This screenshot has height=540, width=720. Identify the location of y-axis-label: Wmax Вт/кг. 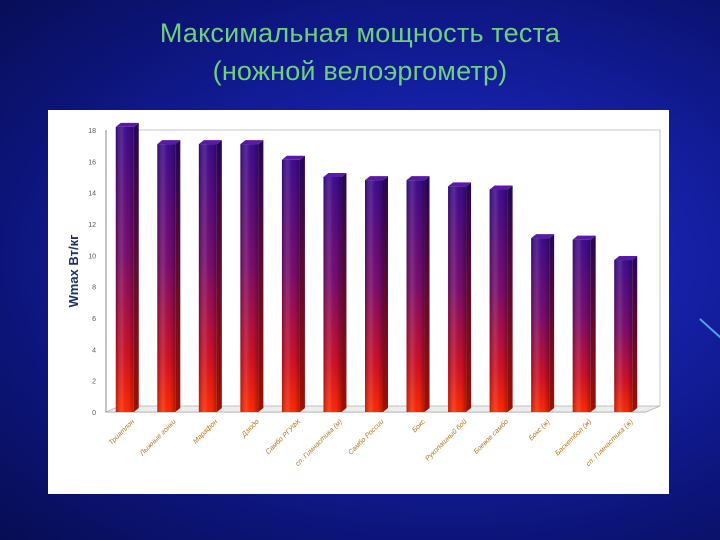
(73, 271).